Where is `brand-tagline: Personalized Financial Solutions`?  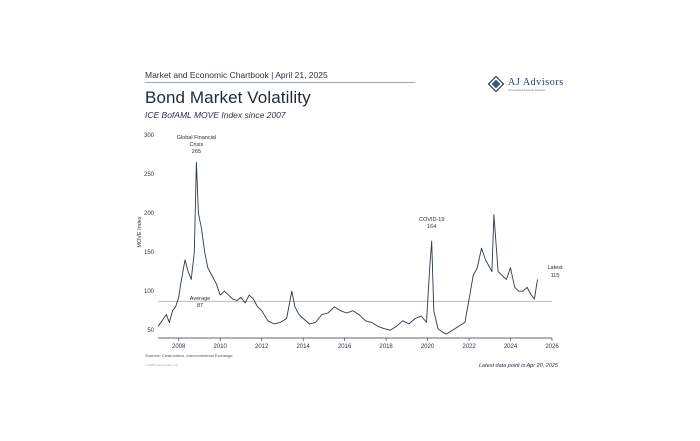 brand-tagline: Personalized Financial Solutions is located at coordinates (527, 90).